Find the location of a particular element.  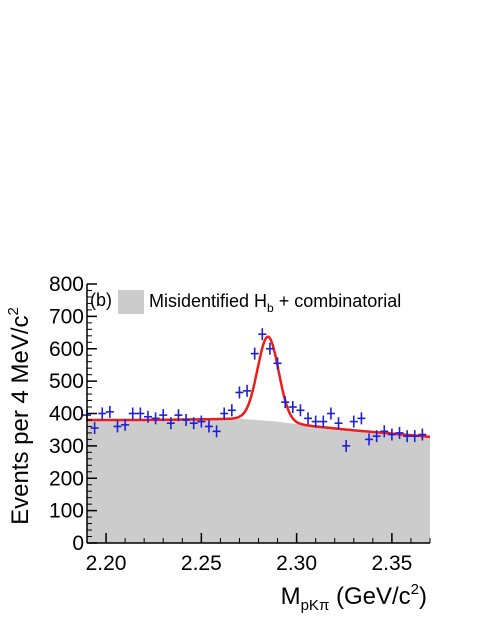

x-tick-label: 2.25 is located at coordinates (201, 563).